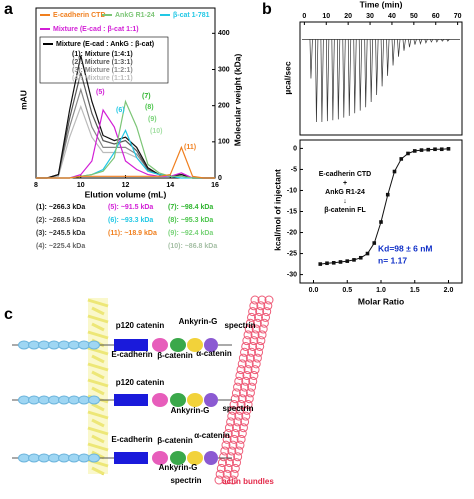  Describe the element at coordinates (345, 174) in the screenshot. I see `annotation: E-cadherin CTD` at that location.